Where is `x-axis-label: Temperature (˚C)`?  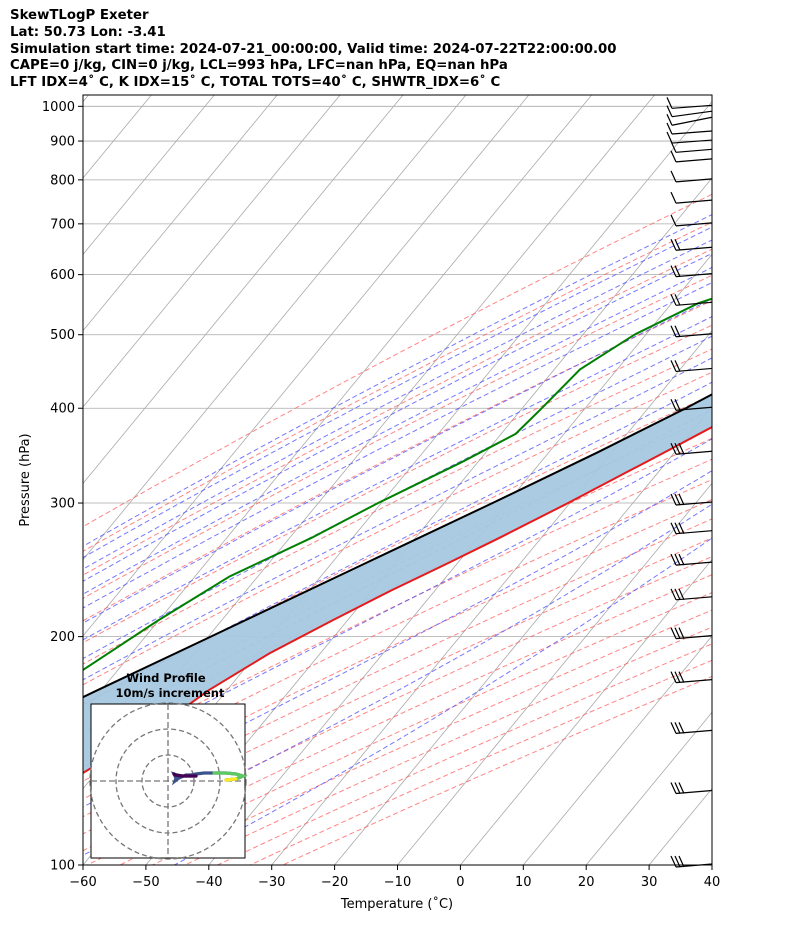
x-axis-label: Temperature (˚C) is located at coordinates (396, 904).